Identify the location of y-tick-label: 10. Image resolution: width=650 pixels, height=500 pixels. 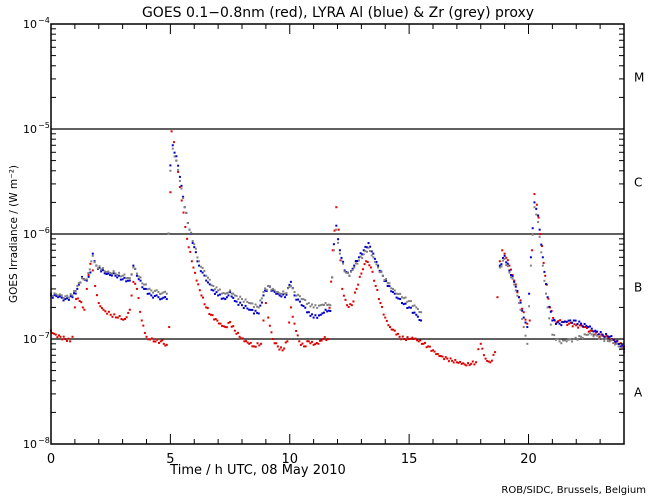
(30, 234).